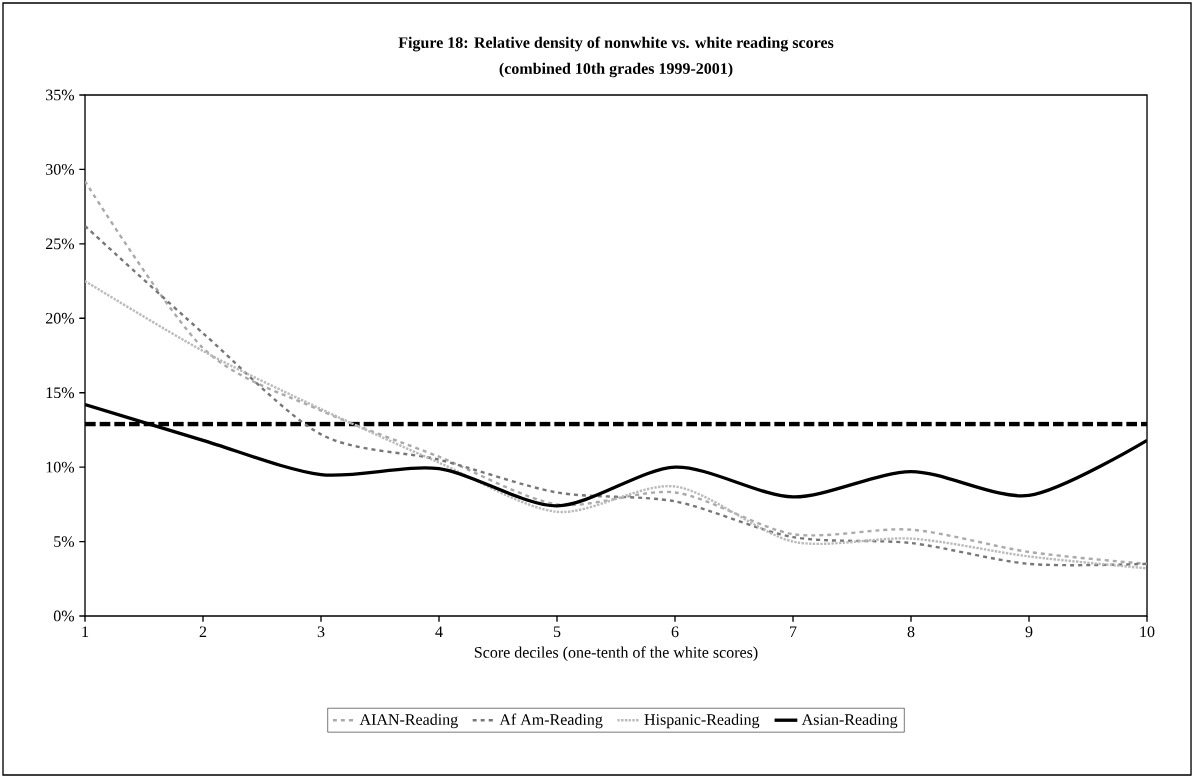  What do you see at coordinates (85, 631) in the screenshot?
I see `x-tick-label: 1` at bounding box center [85, 631].